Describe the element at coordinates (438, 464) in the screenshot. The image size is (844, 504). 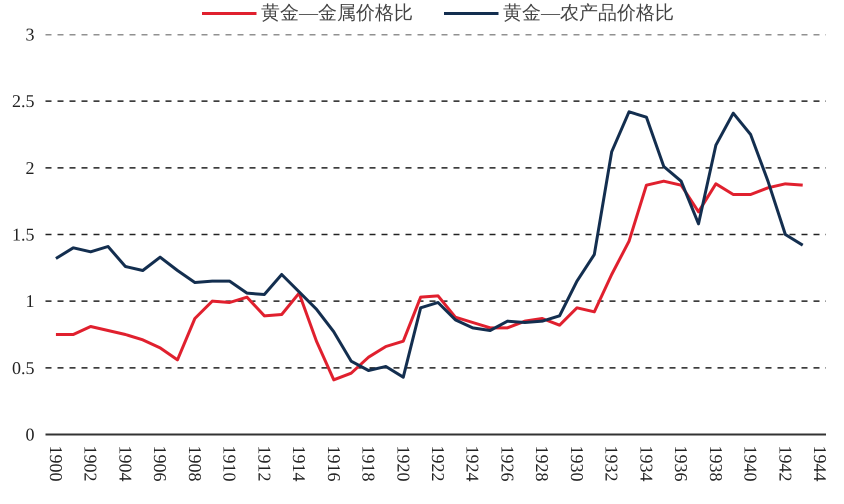
I see `x-tick-label: 1922` at that location.